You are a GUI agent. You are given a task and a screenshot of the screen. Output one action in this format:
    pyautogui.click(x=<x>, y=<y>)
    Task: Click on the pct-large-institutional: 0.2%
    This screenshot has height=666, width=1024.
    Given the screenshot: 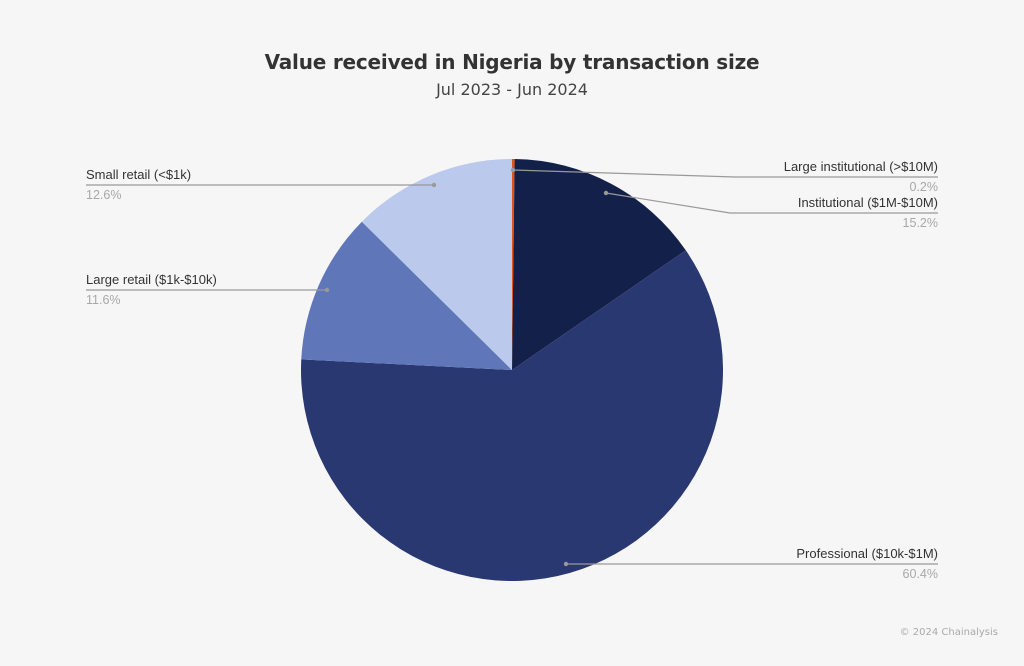 What is the action you would take?
    pyautogui.click(x=924, y=187)
    